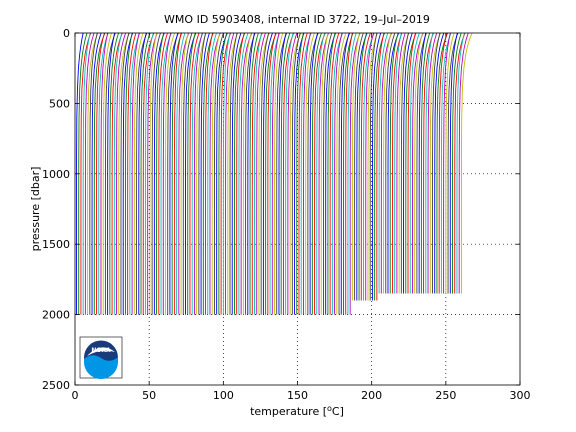 The image size is (576, 432). What do you see at coordinates (56, 174) in the screenshot?
I see `y-tick-label: 1000` at bounding box center [56, 174].